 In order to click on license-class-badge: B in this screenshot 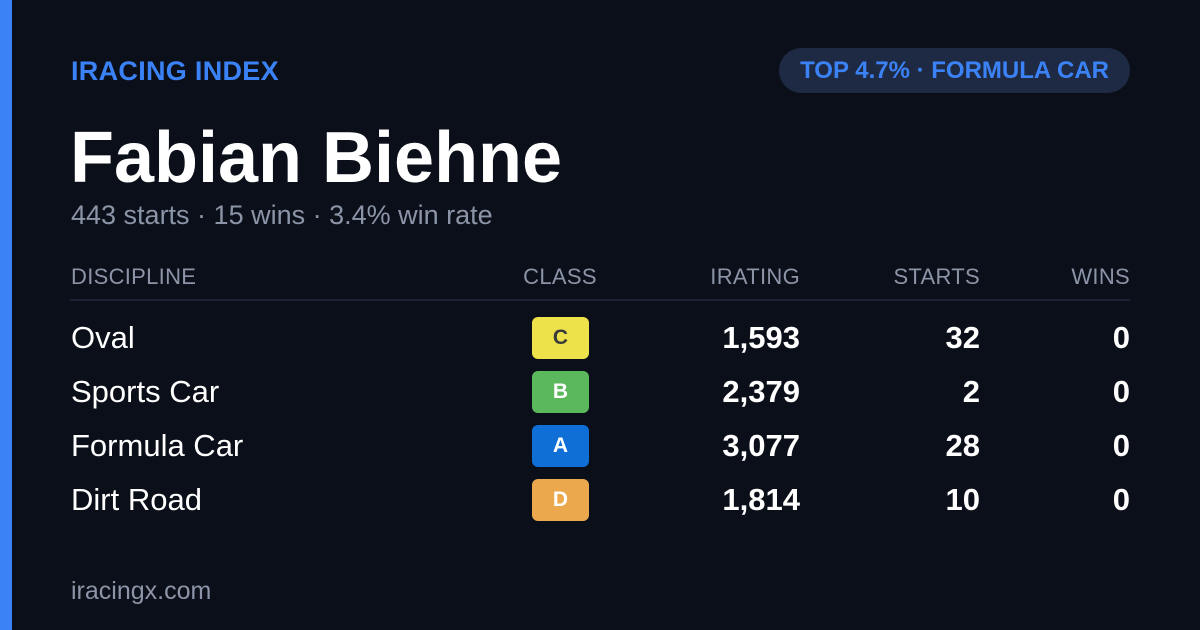, I will do `click(560, 392)`.